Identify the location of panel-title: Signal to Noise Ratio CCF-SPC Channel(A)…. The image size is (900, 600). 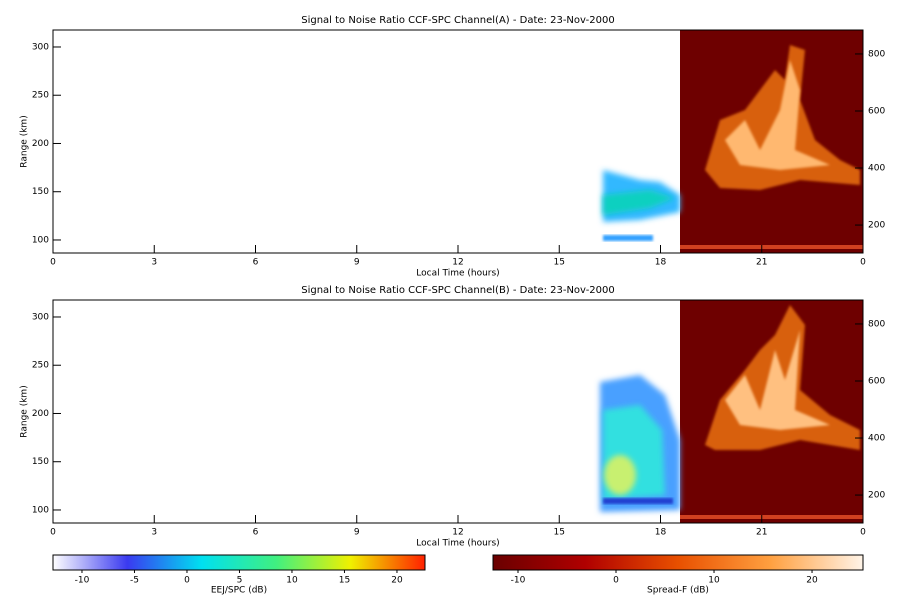
(458, 20).